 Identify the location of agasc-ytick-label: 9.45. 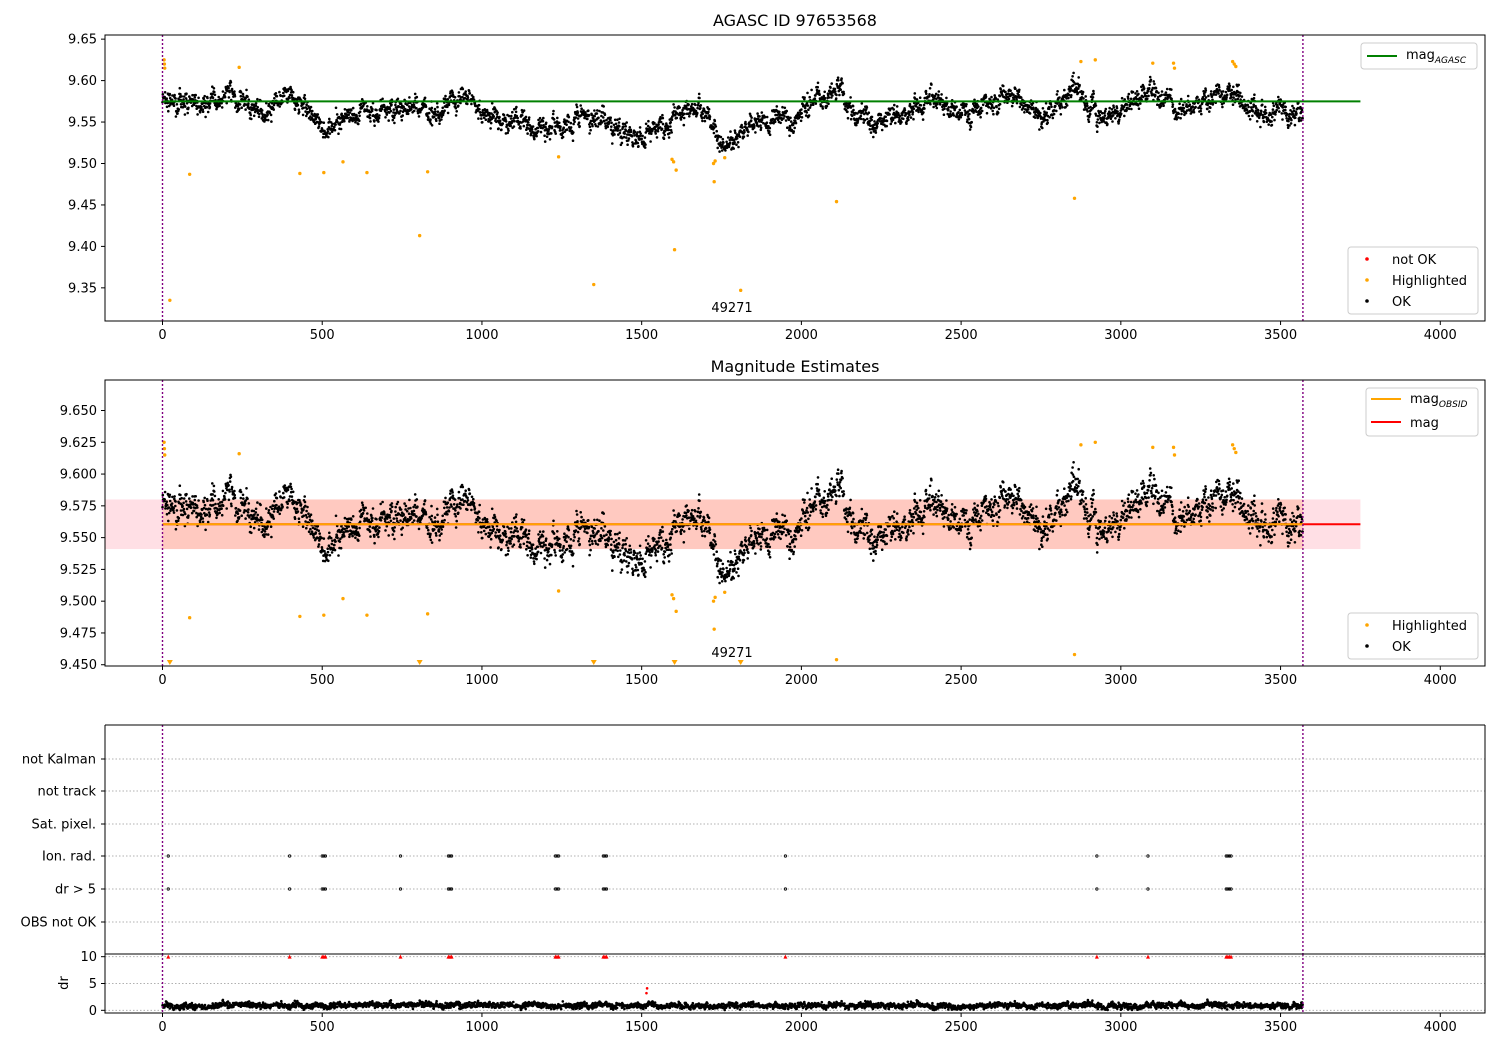
(82, 205).